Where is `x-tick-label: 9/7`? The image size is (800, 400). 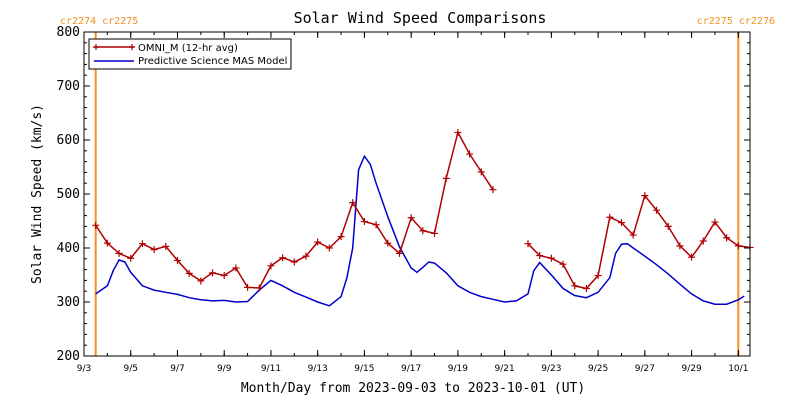 x-tick-label: 9/7 is located at coordinates (177, 369).